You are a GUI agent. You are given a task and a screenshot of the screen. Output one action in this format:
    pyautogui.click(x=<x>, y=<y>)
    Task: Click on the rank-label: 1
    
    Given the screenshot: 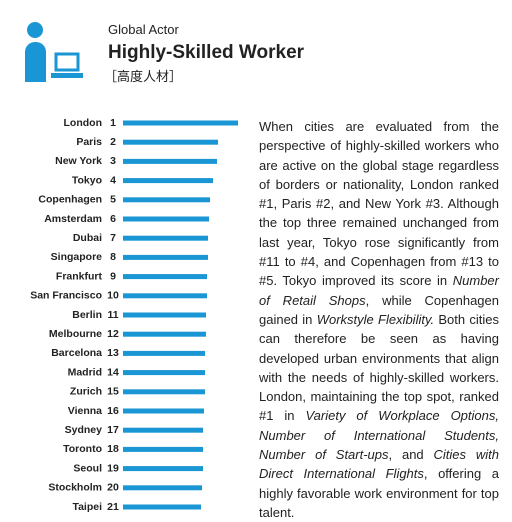 What is the action you would take?
    pyautogui.click(x=113, y=123)
    